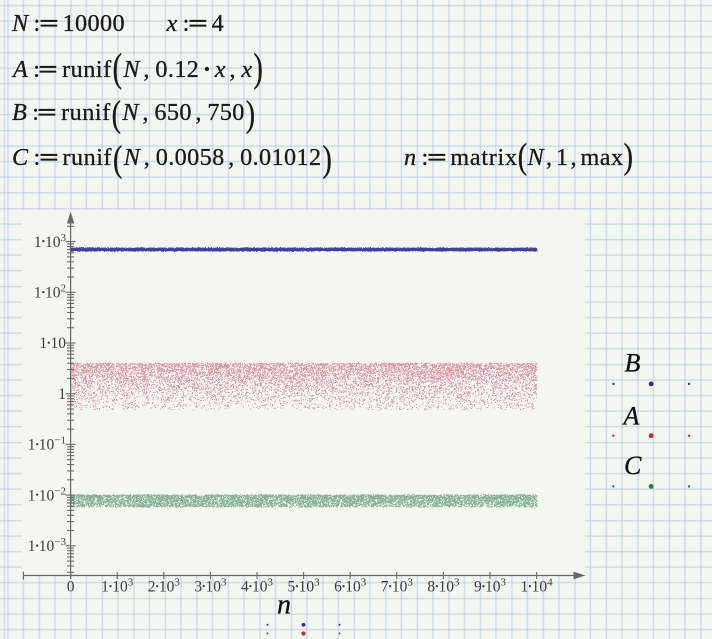 This screenshot has height=639, width=712. What do you see at coordinates (443, 586) in the screenshot?
I see `svg-text: 8•103` at bounding box center [443, 586].